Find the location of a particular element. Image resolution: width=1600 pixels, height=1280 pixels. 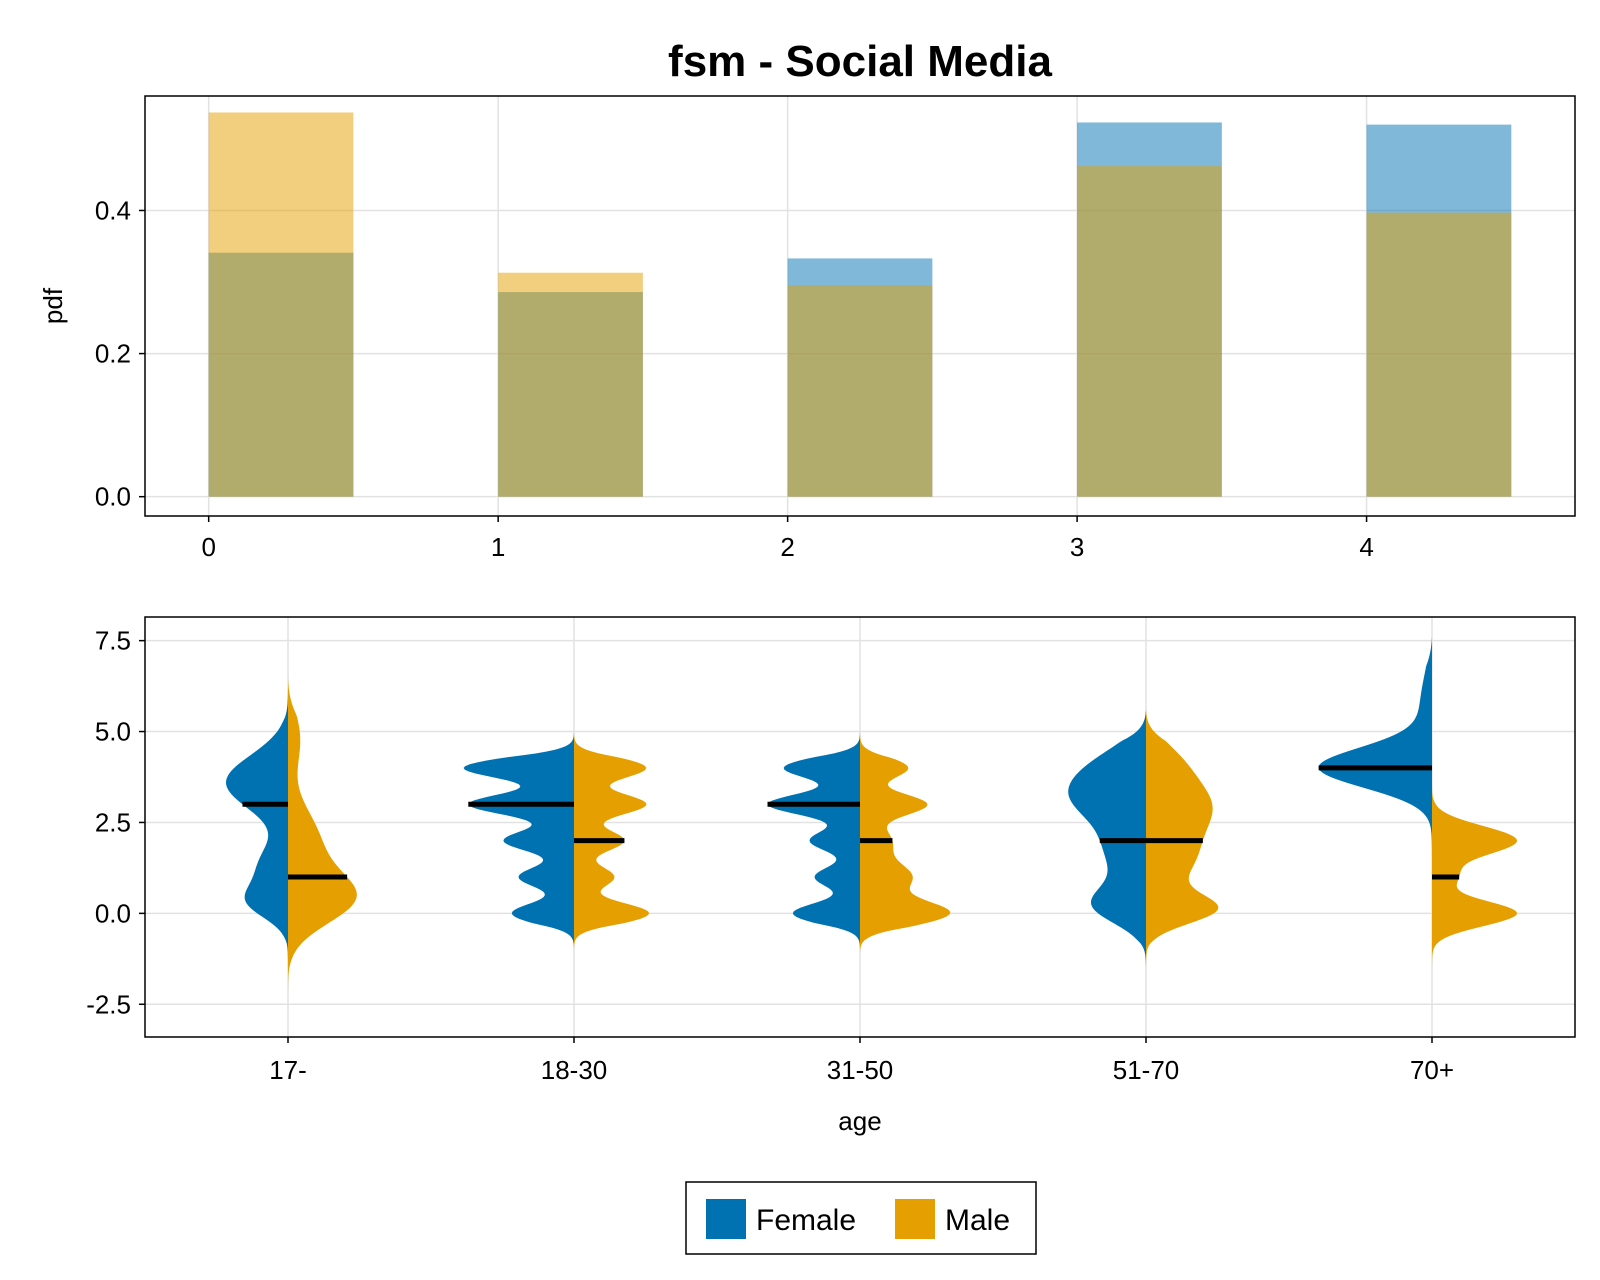

histogram-x-ticks: 0 1 2 3 4 is located at coordinates (787, 539).